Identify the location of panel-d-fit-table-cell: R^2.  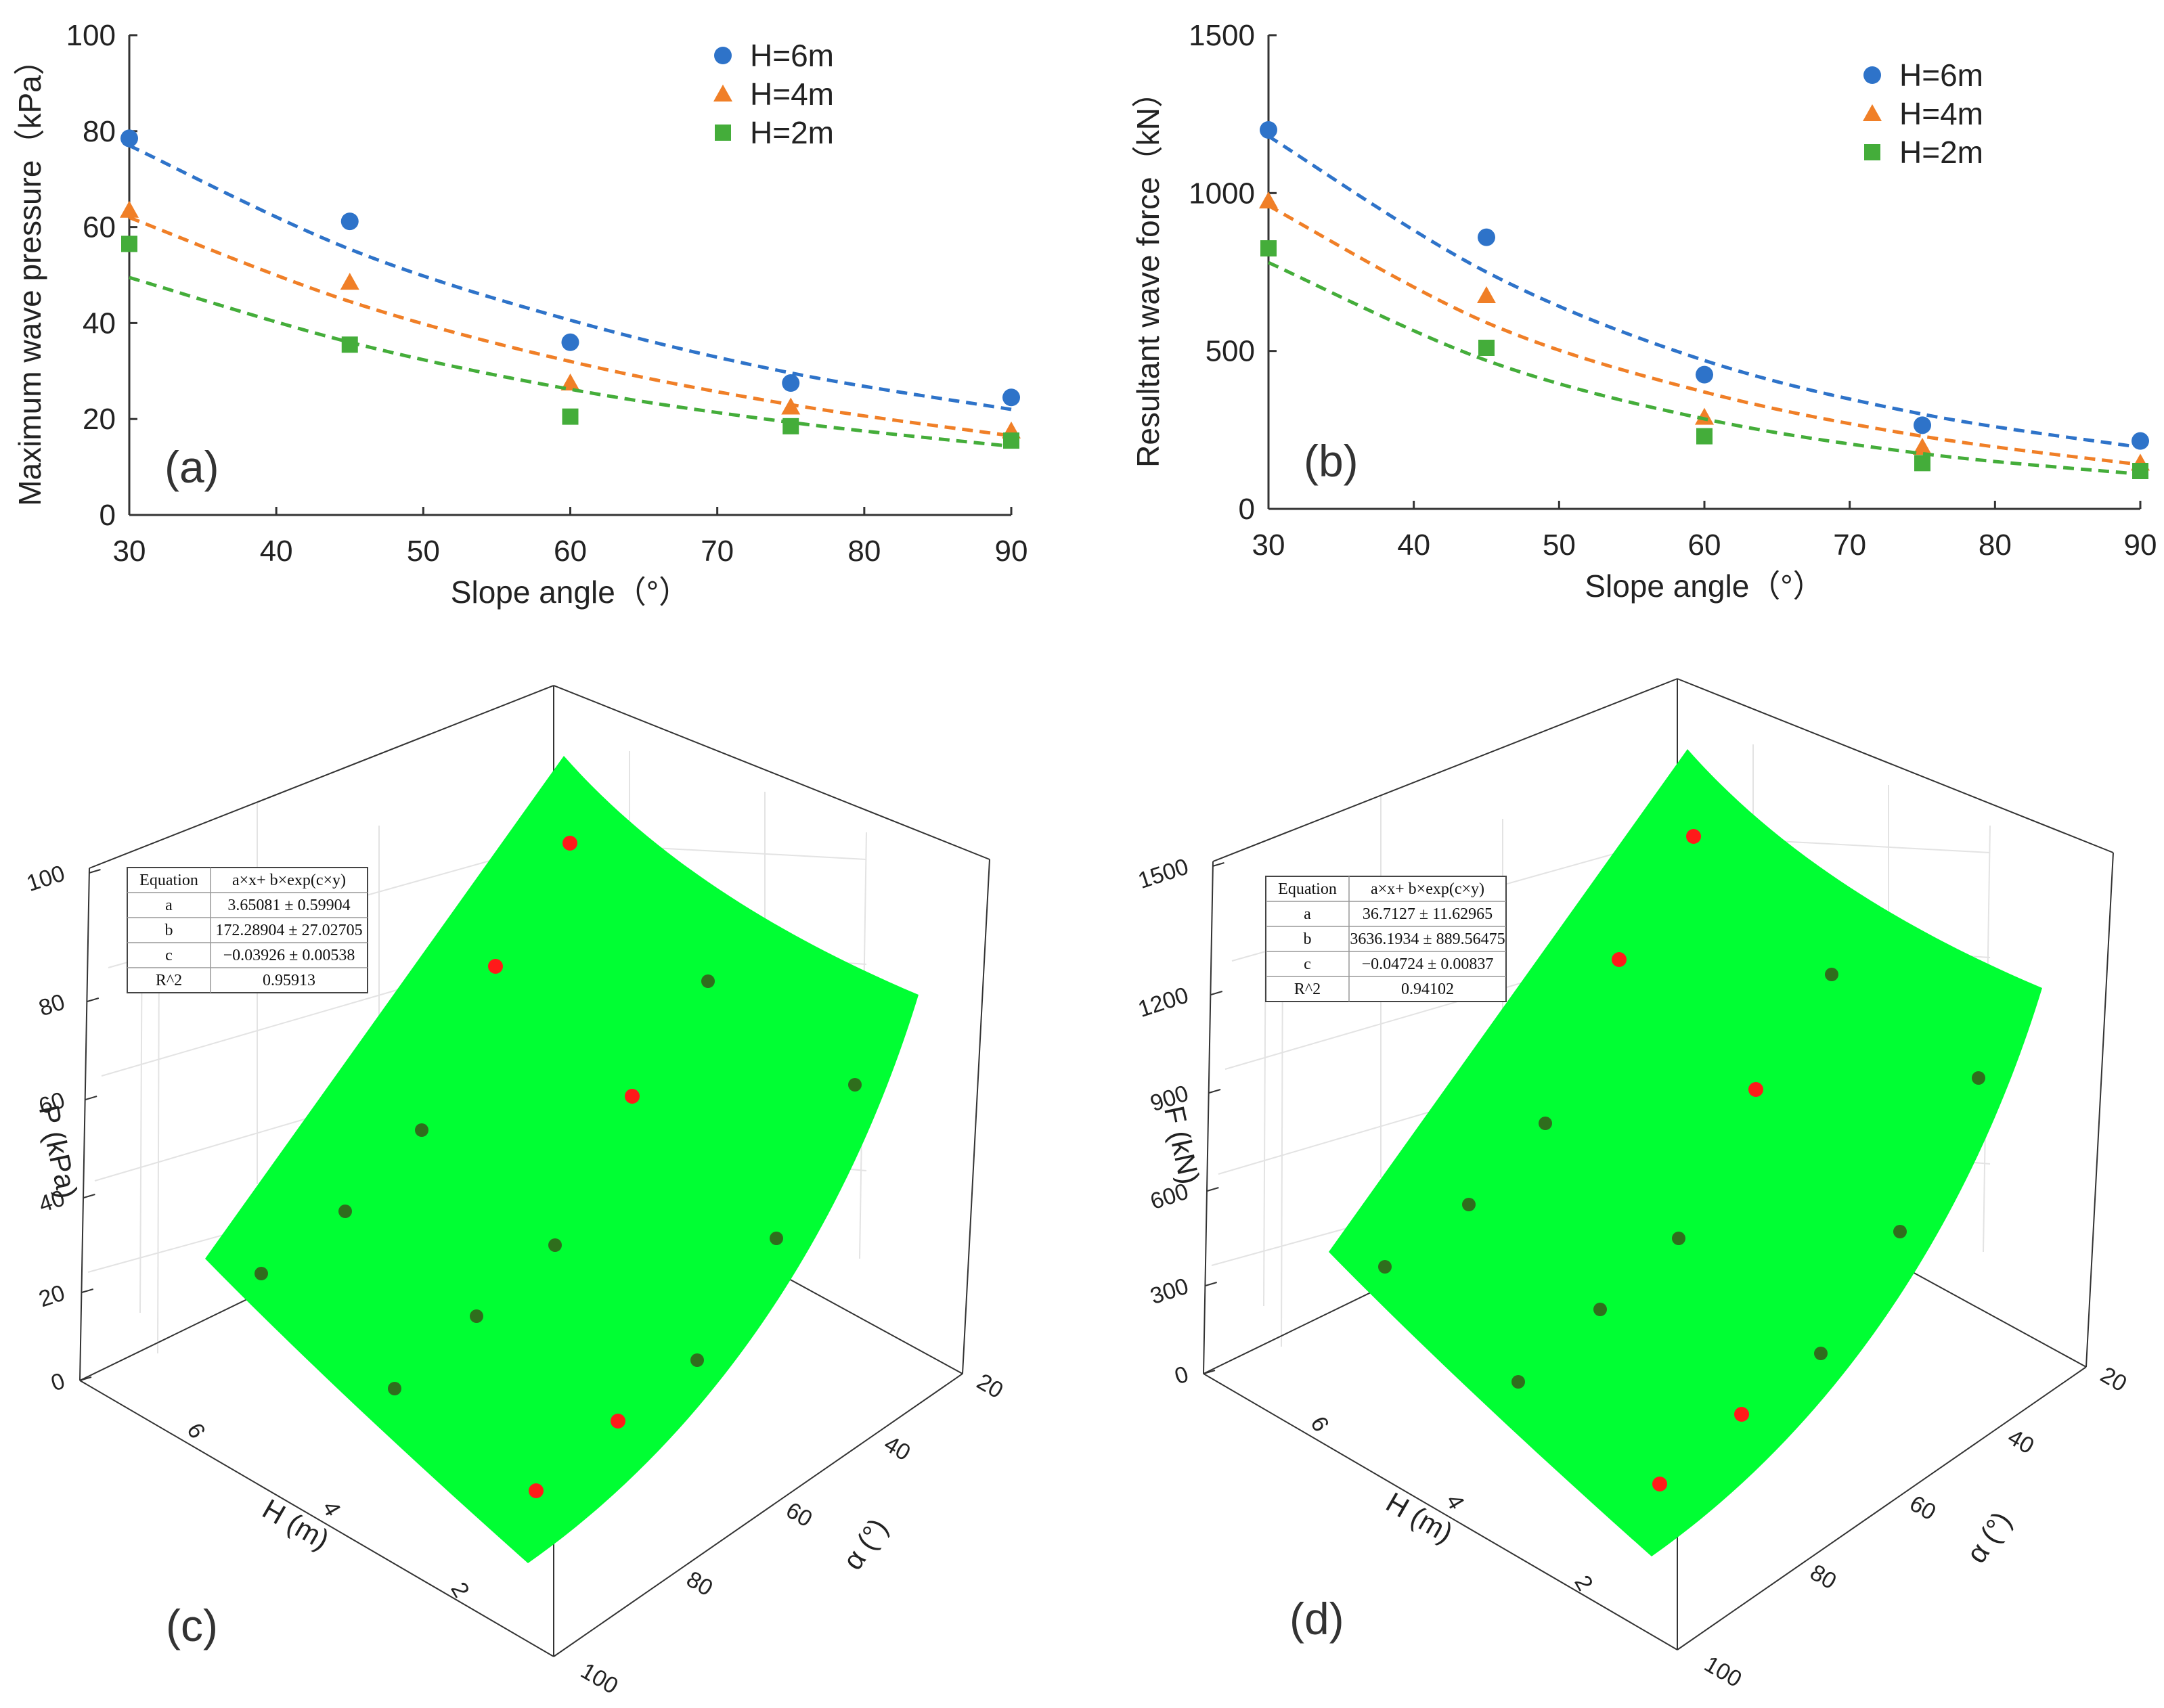
(1307, 989).